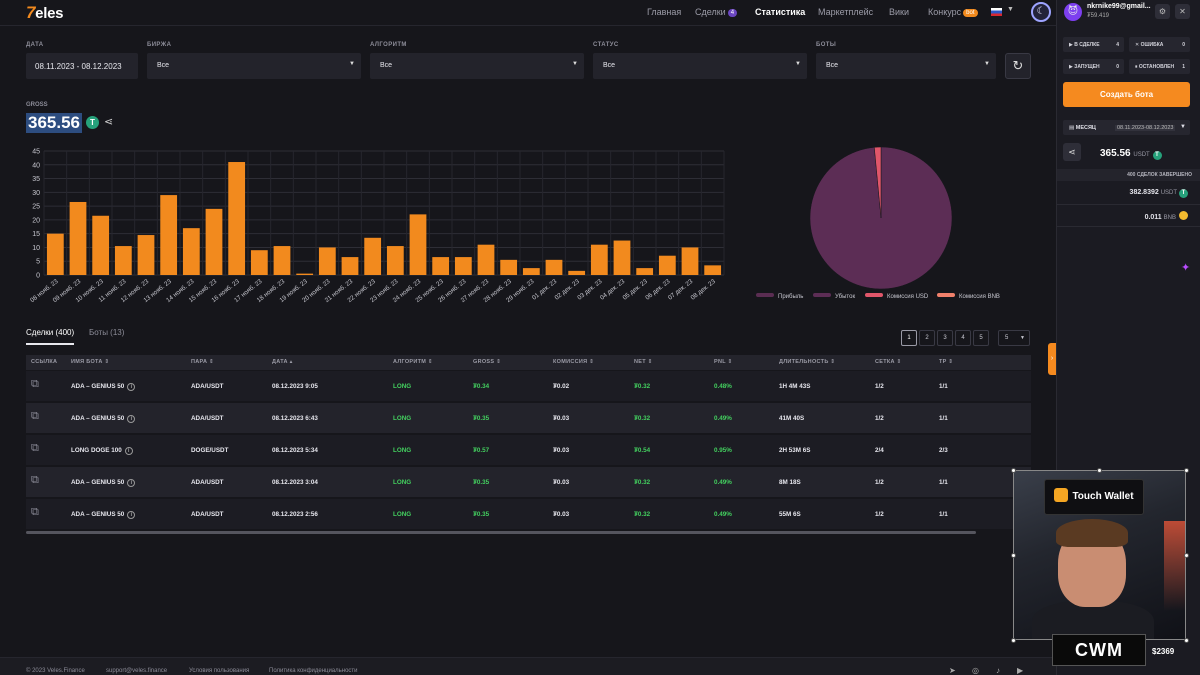  I want to click on avatar: 😈, so click(1073, 12).